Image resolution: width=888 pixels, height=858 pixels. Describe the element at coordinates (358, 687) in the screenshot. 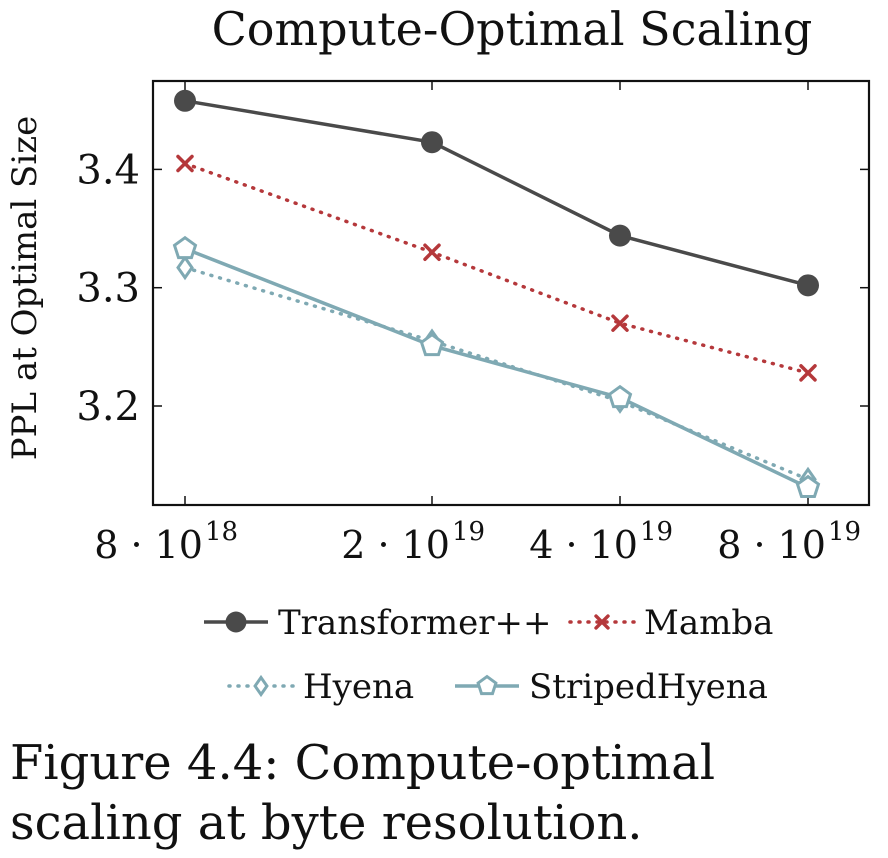

I see `legend-label: Hyena` at that location.